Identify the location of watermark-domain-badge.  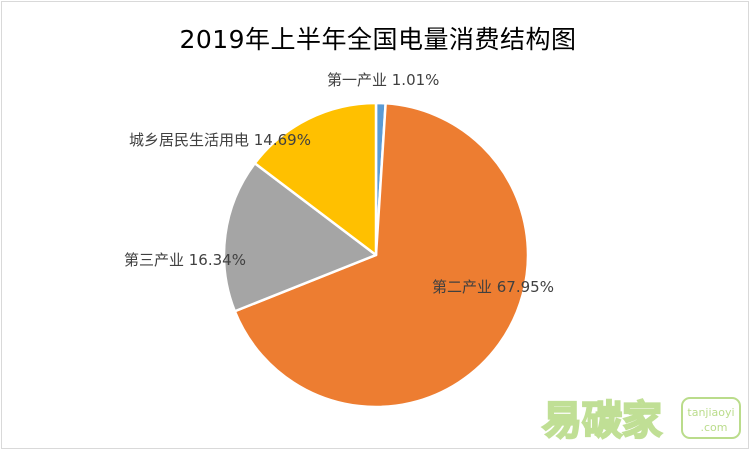
(711, 418).